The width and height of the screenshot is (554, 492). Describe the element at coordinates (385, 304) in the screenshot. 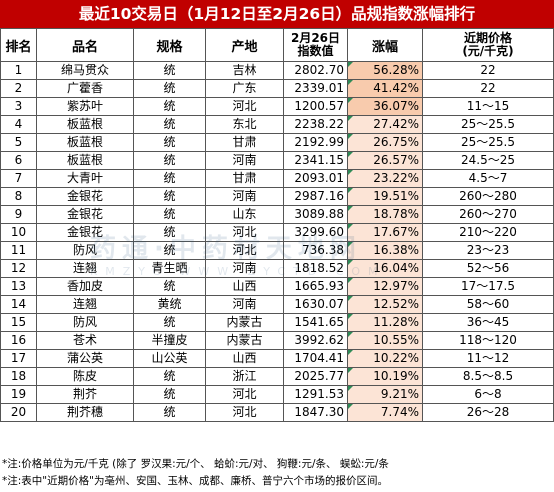

I see `cell-change: 12.52%` at that location.